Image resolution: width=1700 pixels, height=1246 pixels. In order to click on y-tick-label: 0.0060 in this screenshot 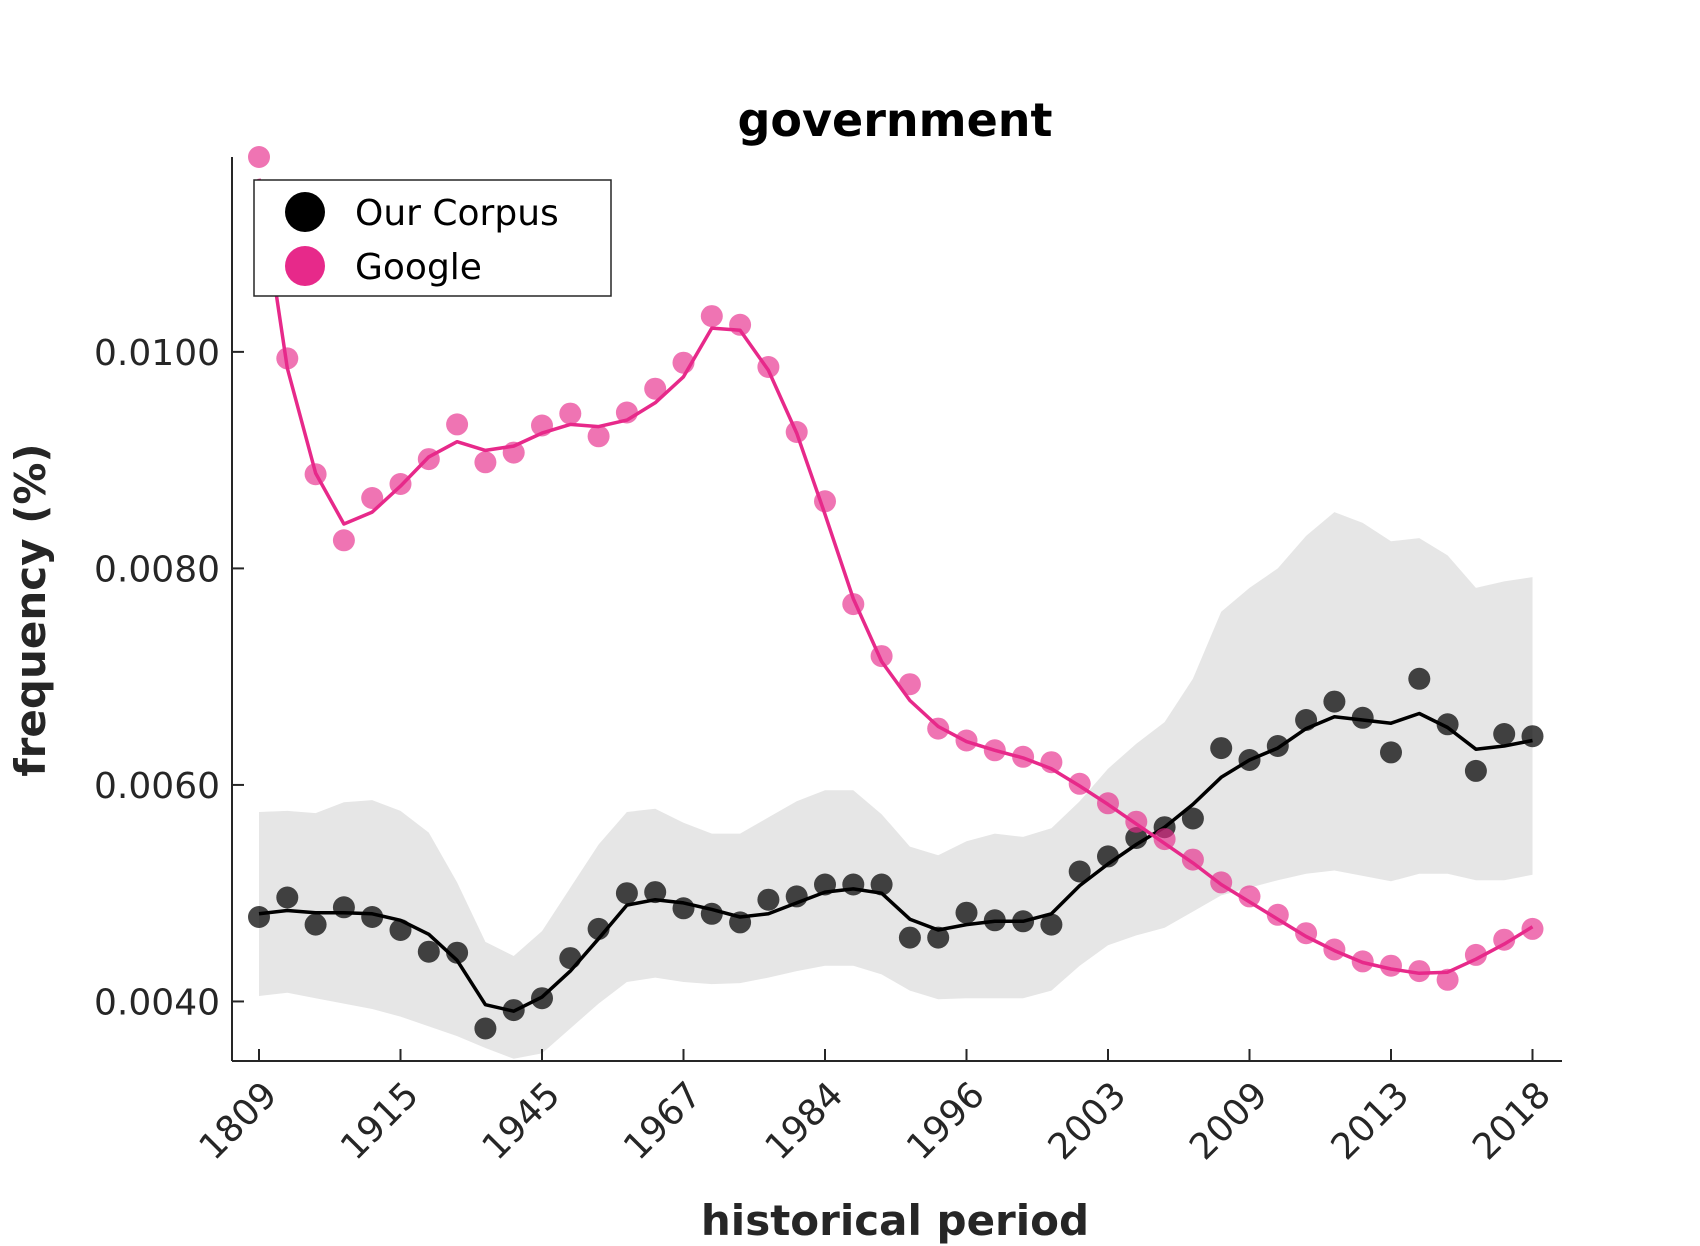, I will do `click(157, 786)`.